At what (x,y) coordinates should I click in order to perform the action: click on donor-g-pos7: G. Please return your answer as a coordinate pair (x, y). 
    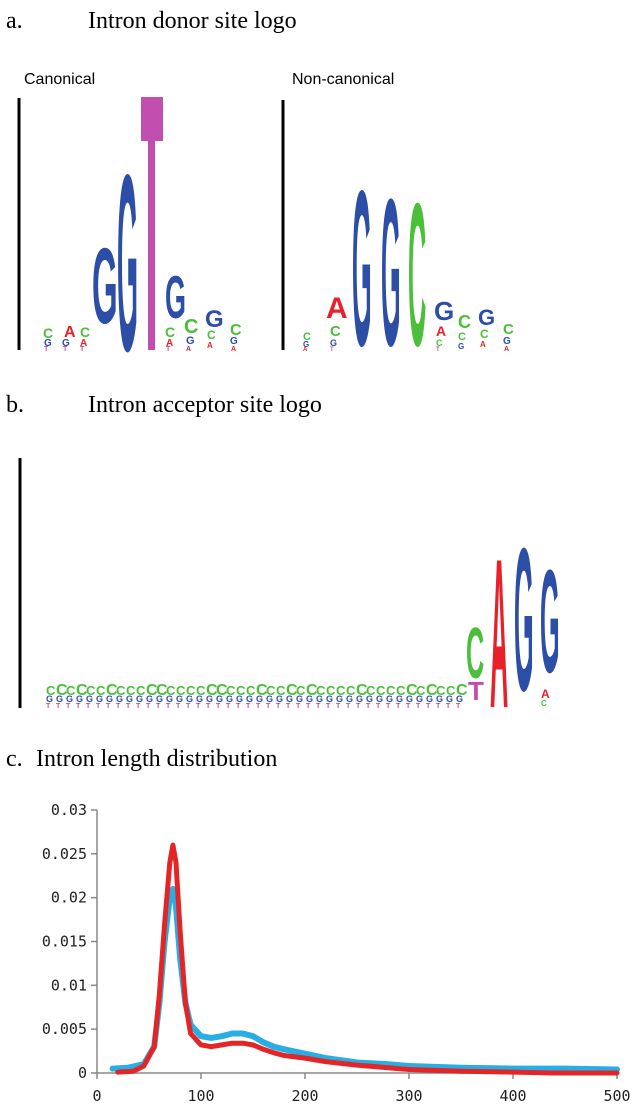
    Looking at the image, I should click on (175, 297).